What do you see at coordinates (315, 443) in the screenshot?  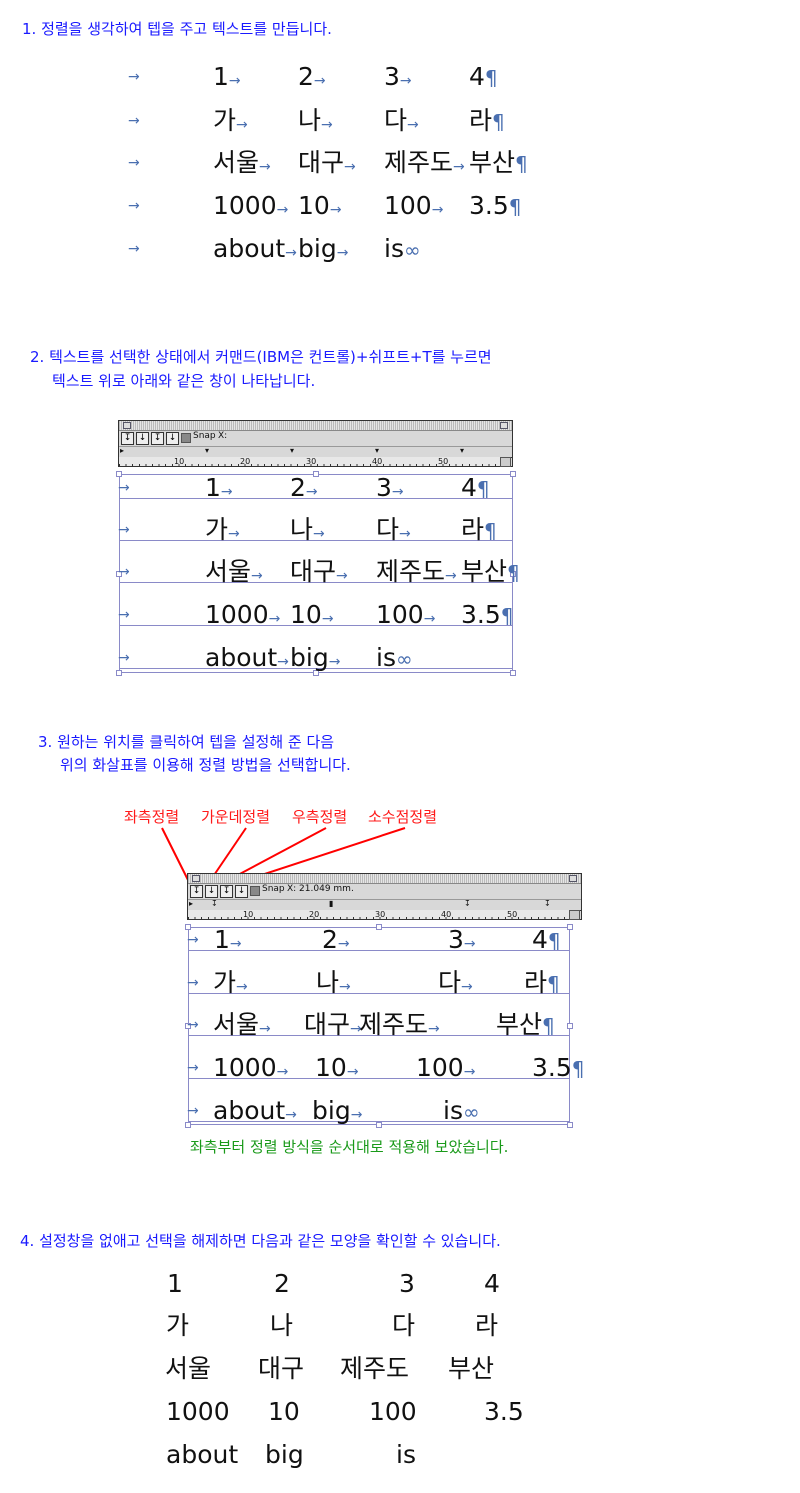 I see `tabs-palette: ↧ ↓ ↧ ↓ Snap X: ▸ ▾ ▾ ▾ ▾ 10 20 30 40 50` at bounding box center [315, 443].